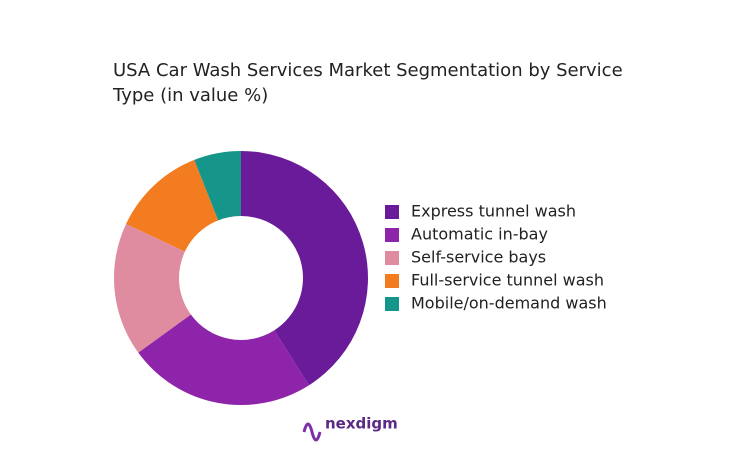 The height and width of the screenshot is (464, 751). What do you see at coordinates (312, 432) in the screenshot?
I see `logo-icon` at bounding box center [312, 432].